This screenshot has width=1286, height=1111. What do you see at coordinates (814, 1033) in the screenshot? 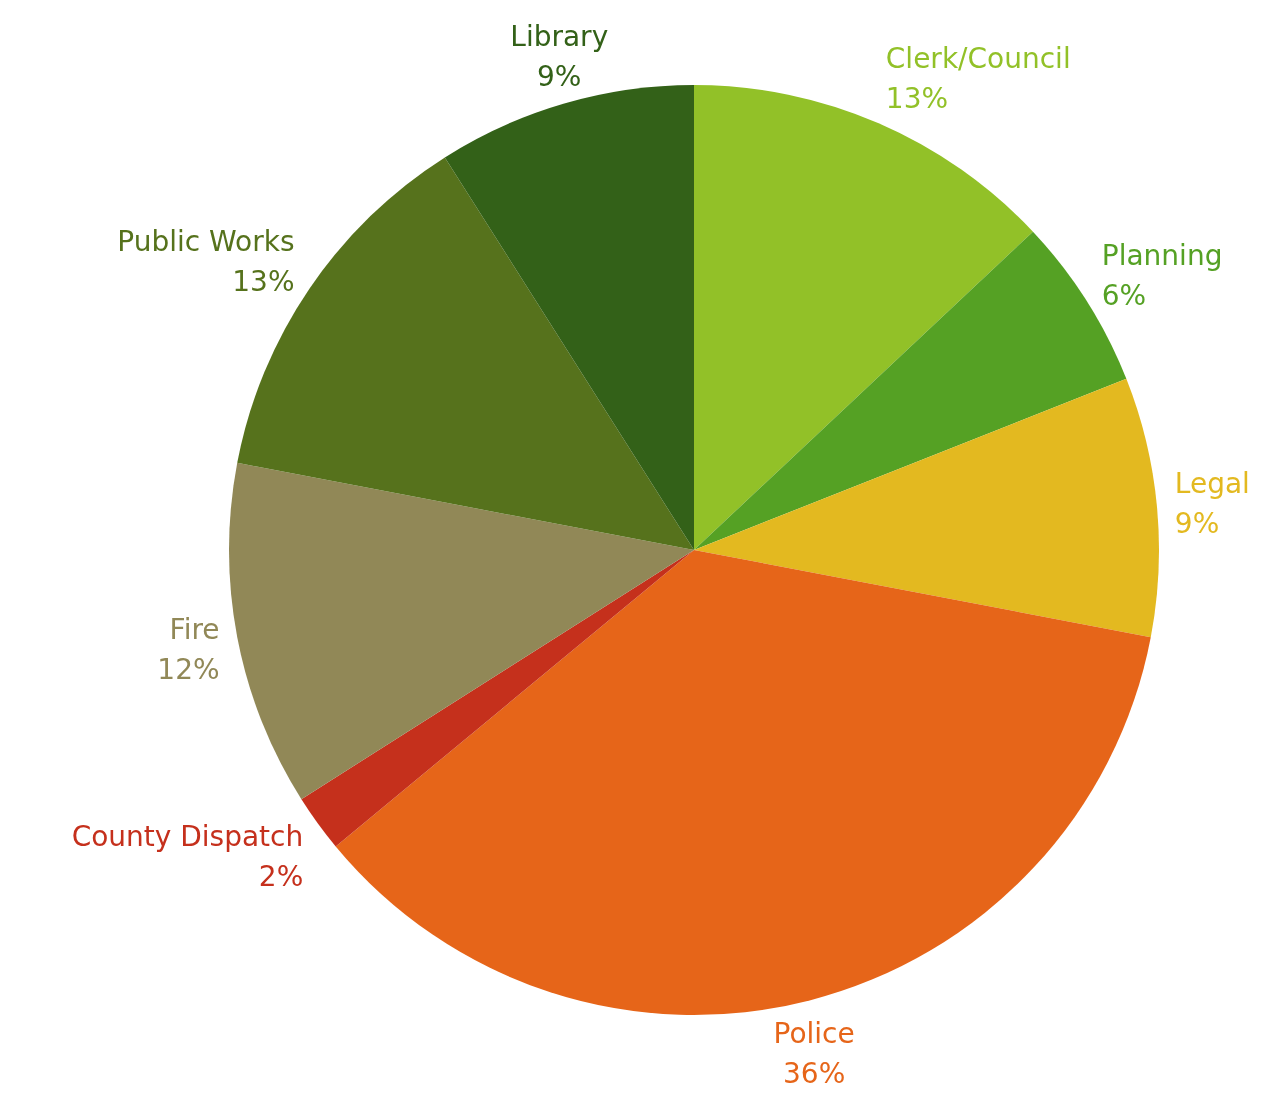
I see `slice-label: Police` at bounding box center [814, 1033].